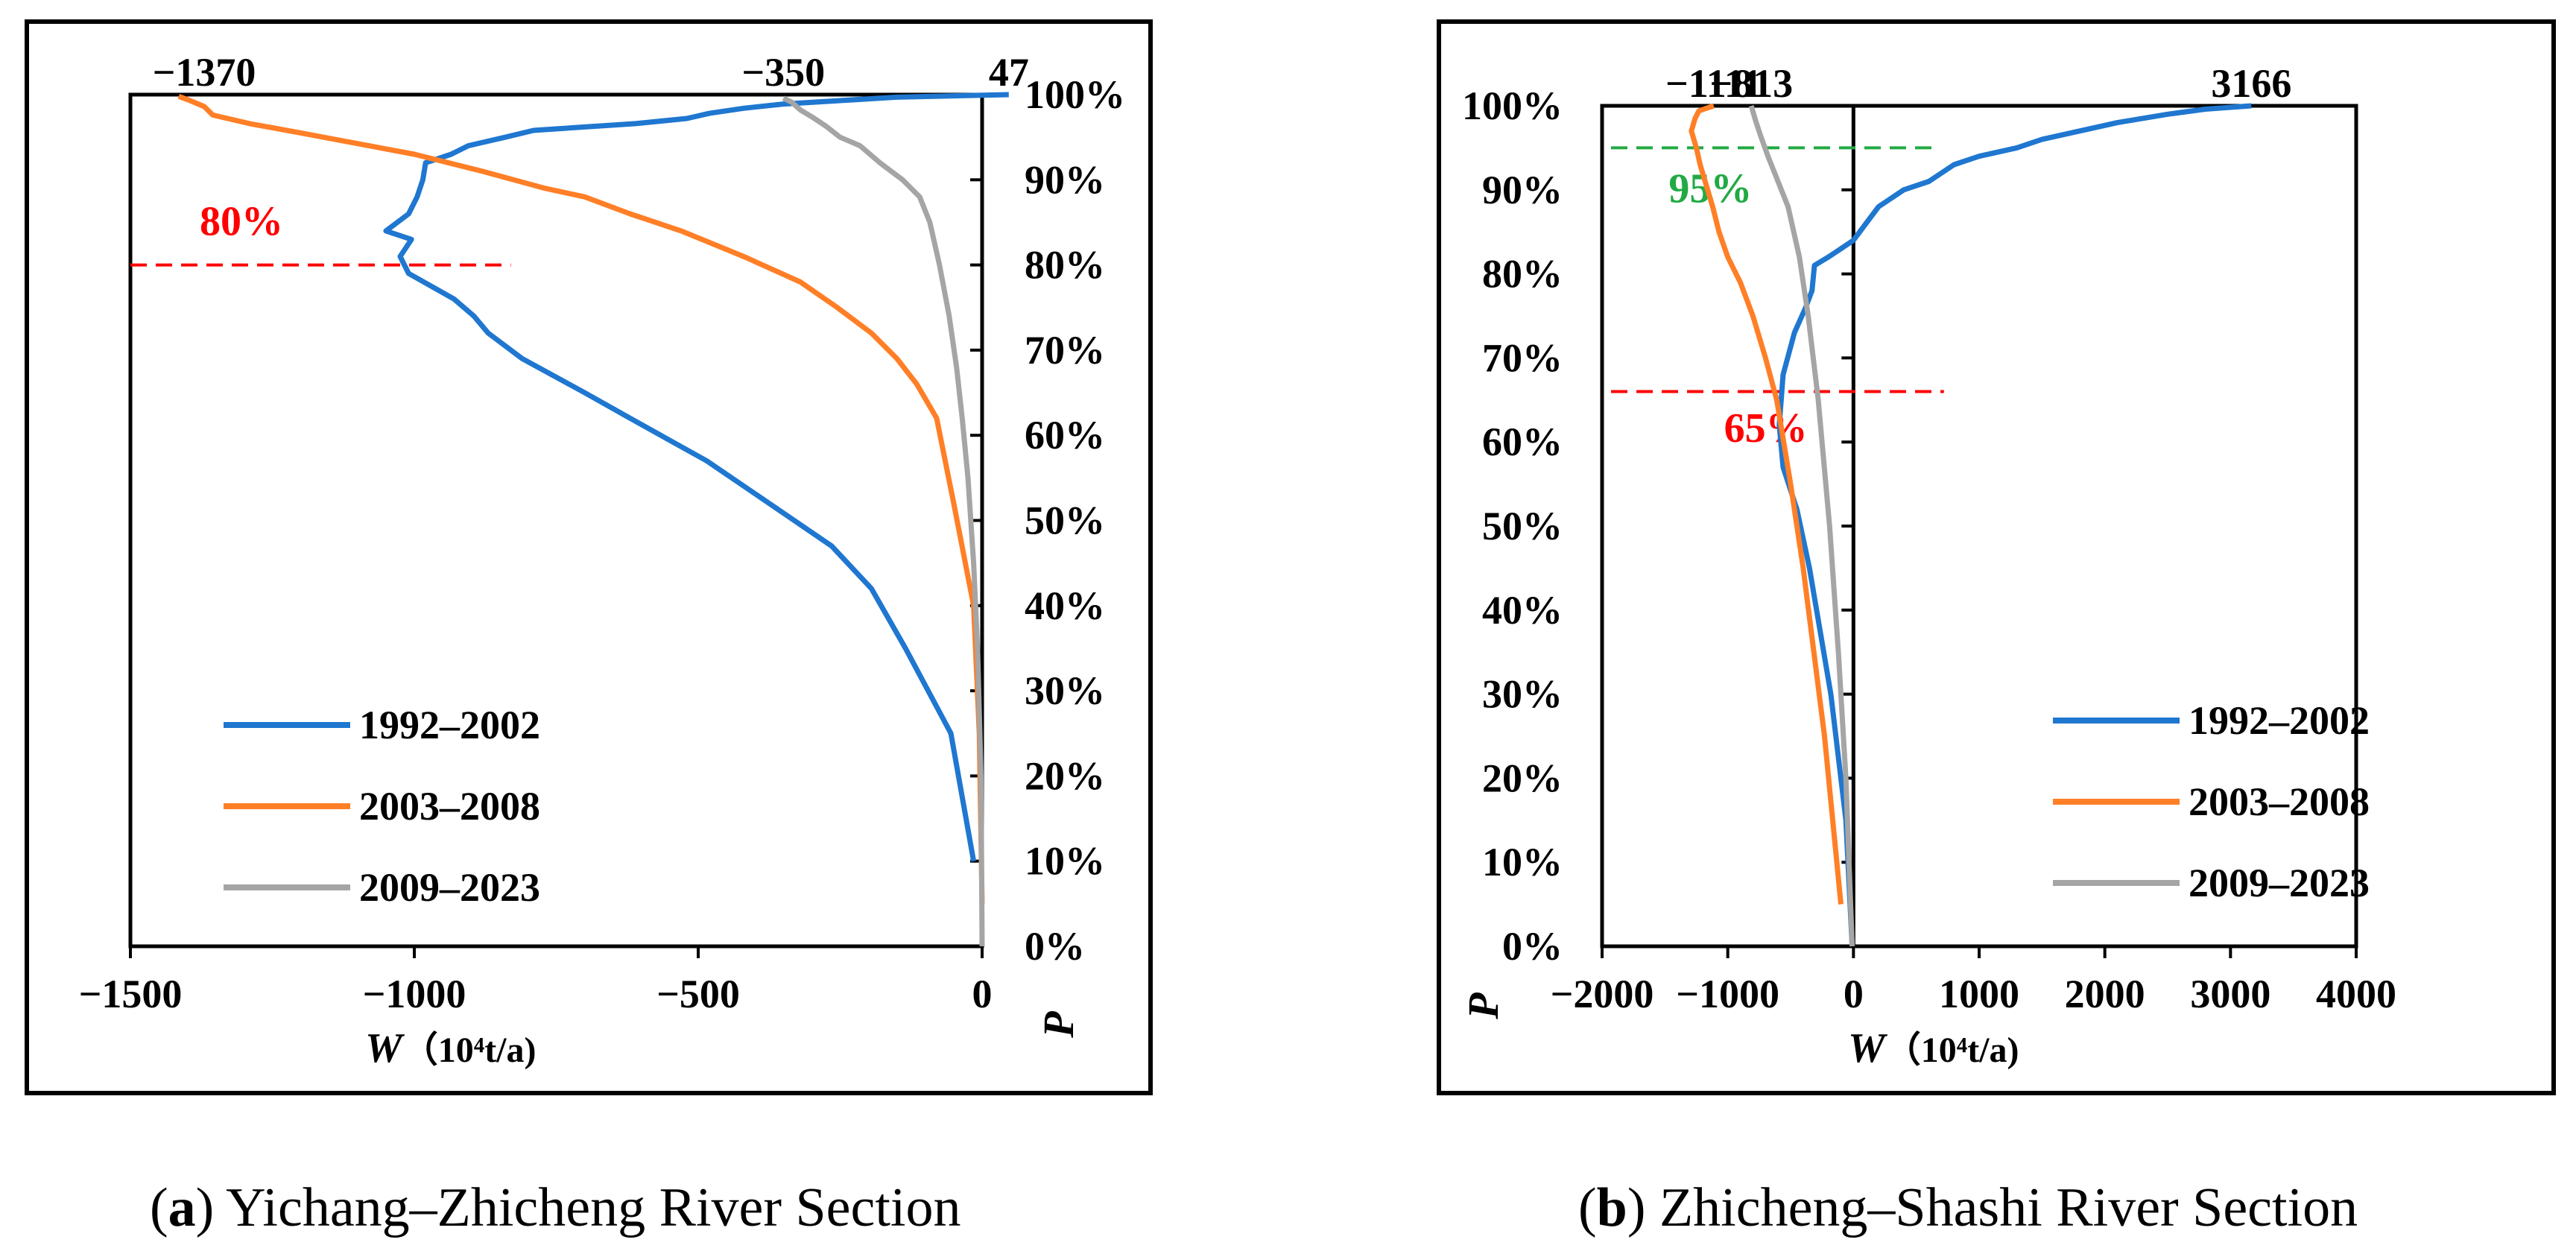 The height and width of the screenshot is (1257, 2576). I want to click on panel-b-xtick-label: 4000, so click(2356, 994).